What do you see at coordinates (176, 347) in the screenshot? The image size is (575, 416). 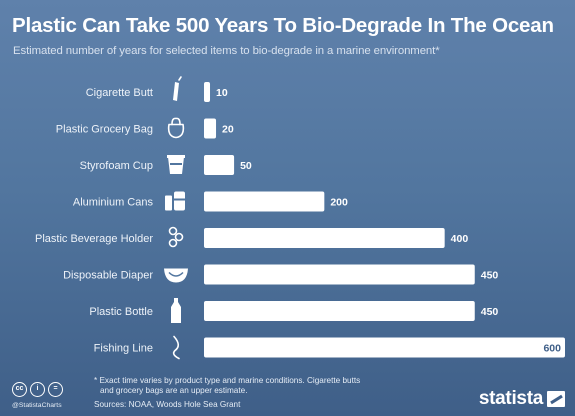 I see `fishing-line-icon` at bounding box center [176, 347].